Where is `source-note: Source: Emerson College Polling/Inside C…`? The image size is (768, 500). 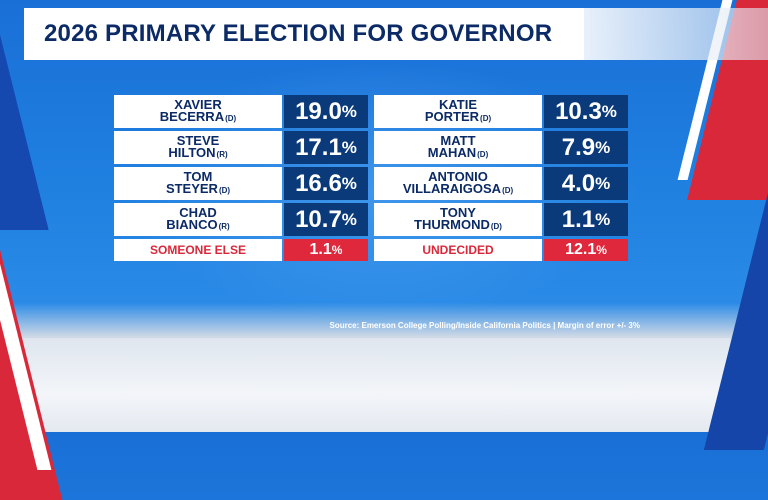 source-note: Source: Emerson College Polling/Inside C… is located at coordinates (484, 325).